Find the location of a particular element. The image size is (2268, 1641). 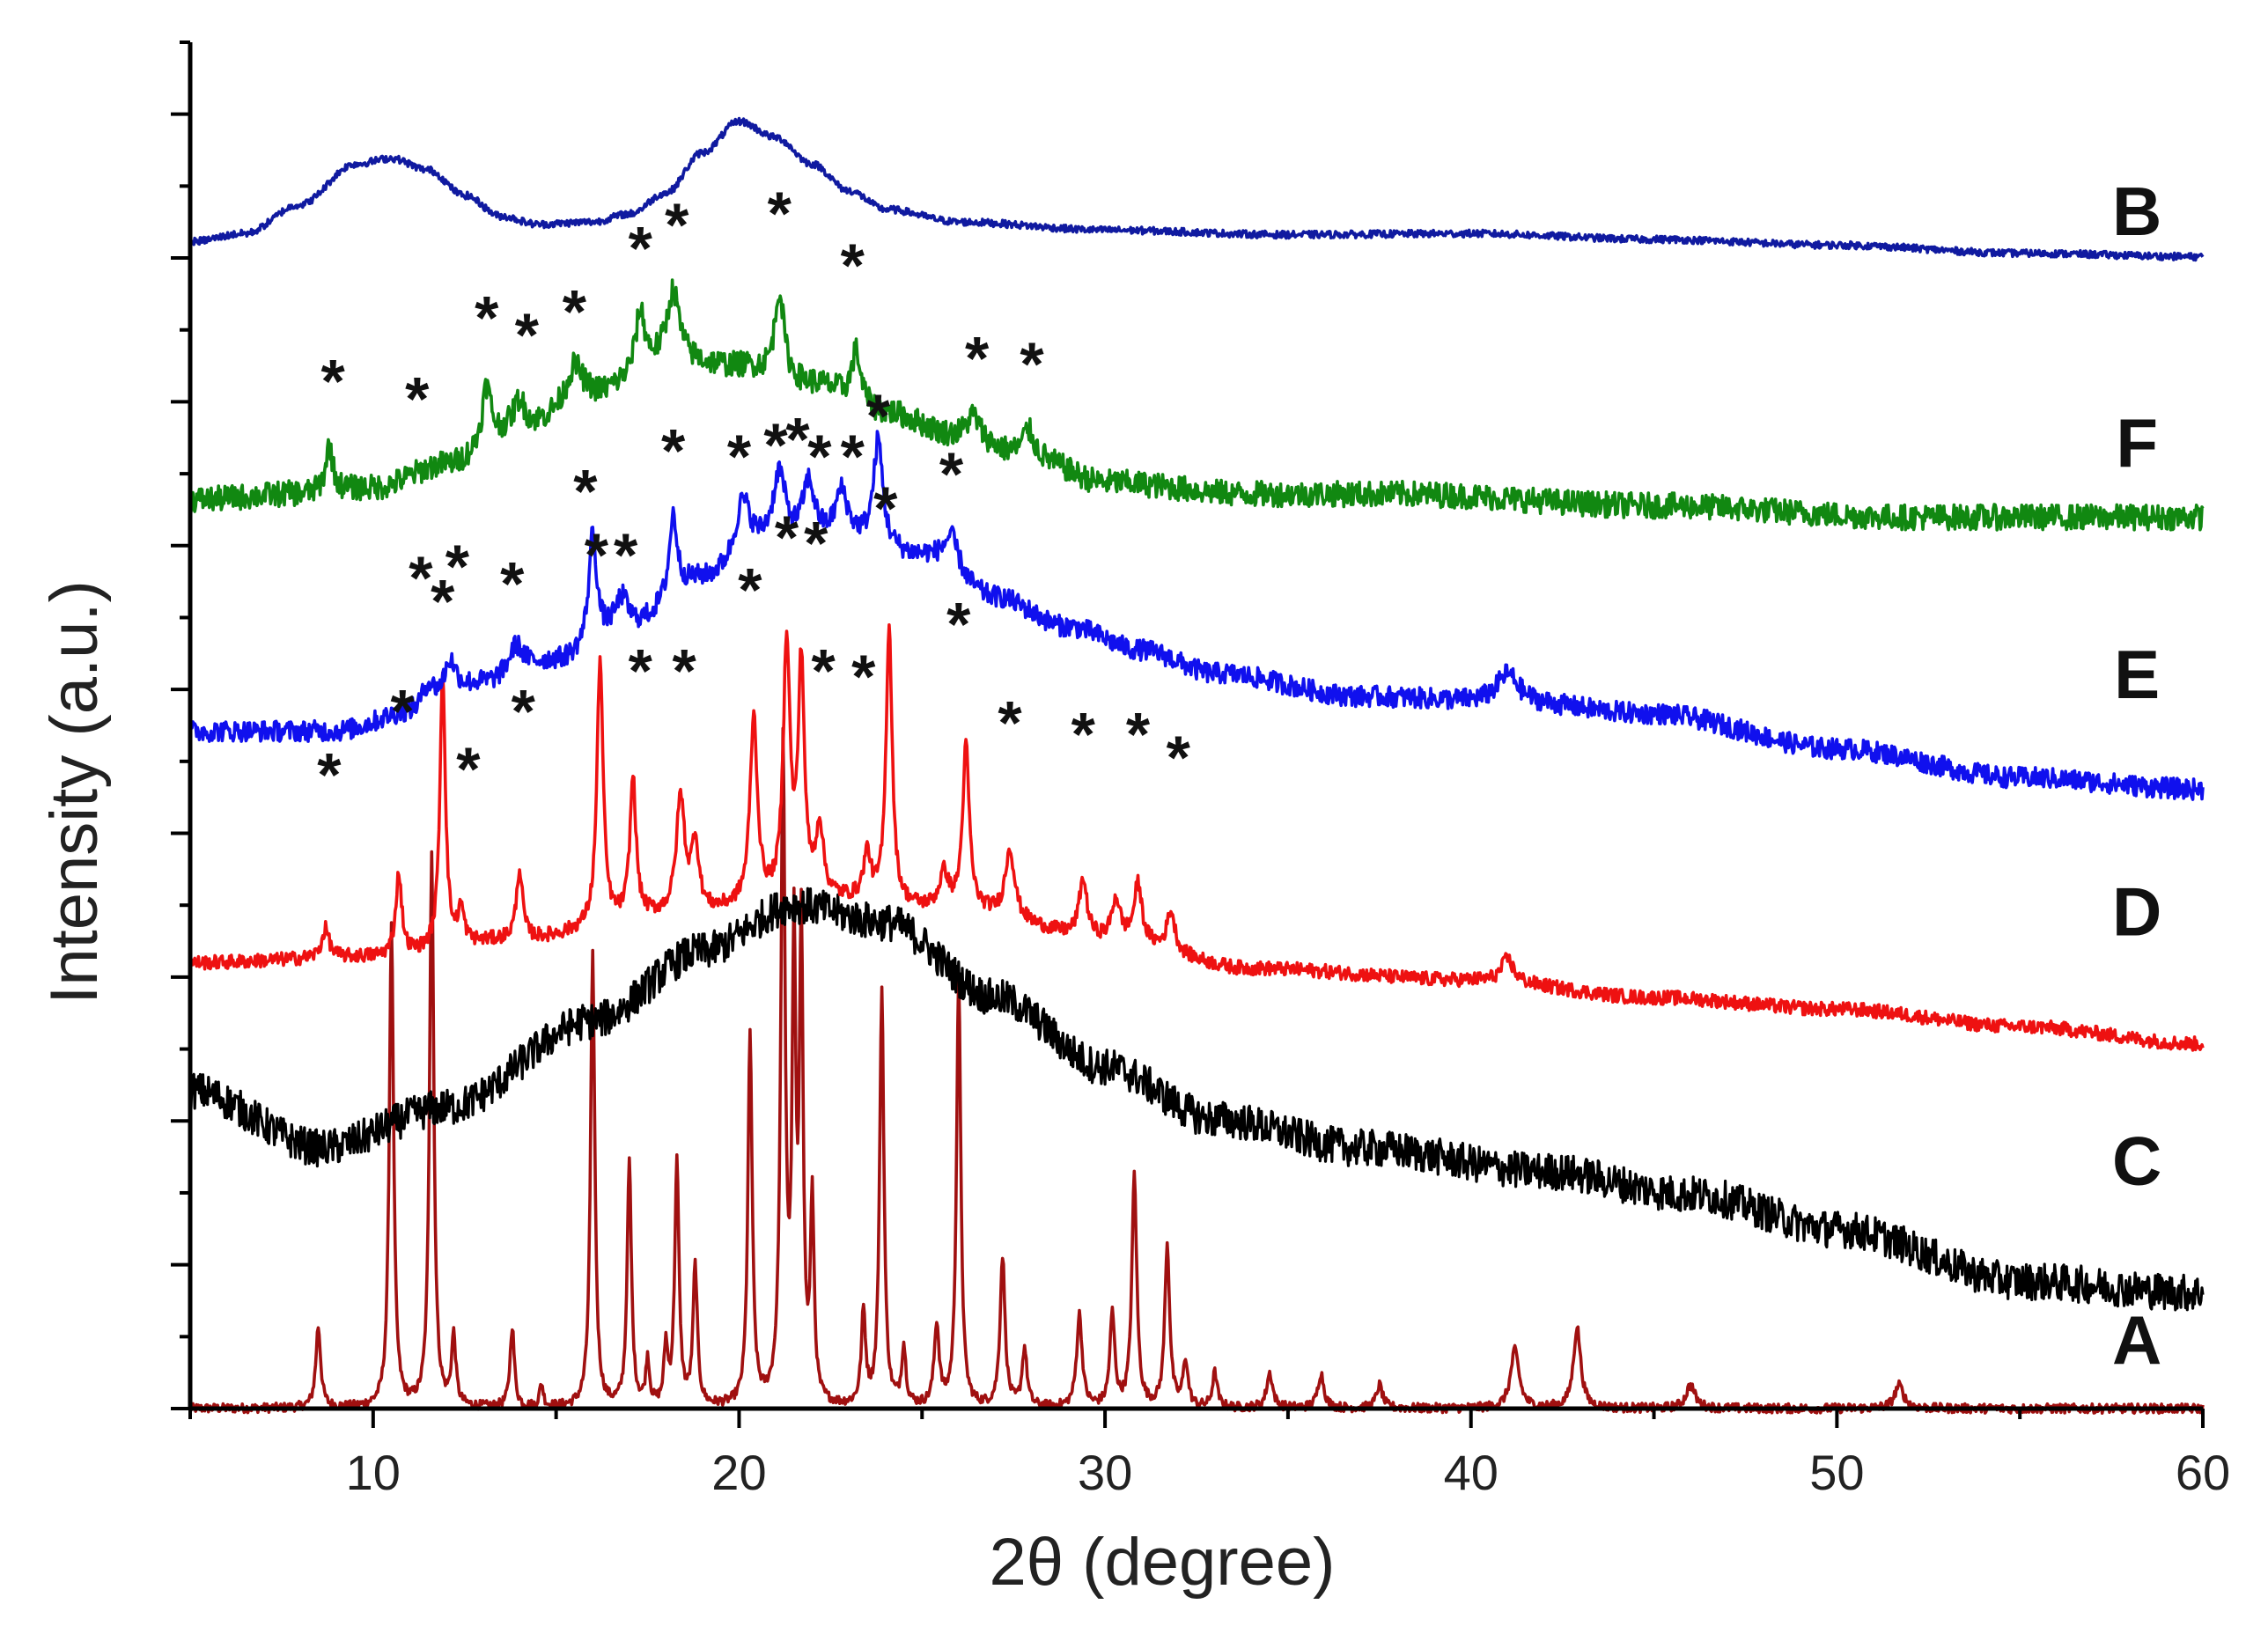

x-tick-label-50: 50 is located at coordinates (1836, 1472).